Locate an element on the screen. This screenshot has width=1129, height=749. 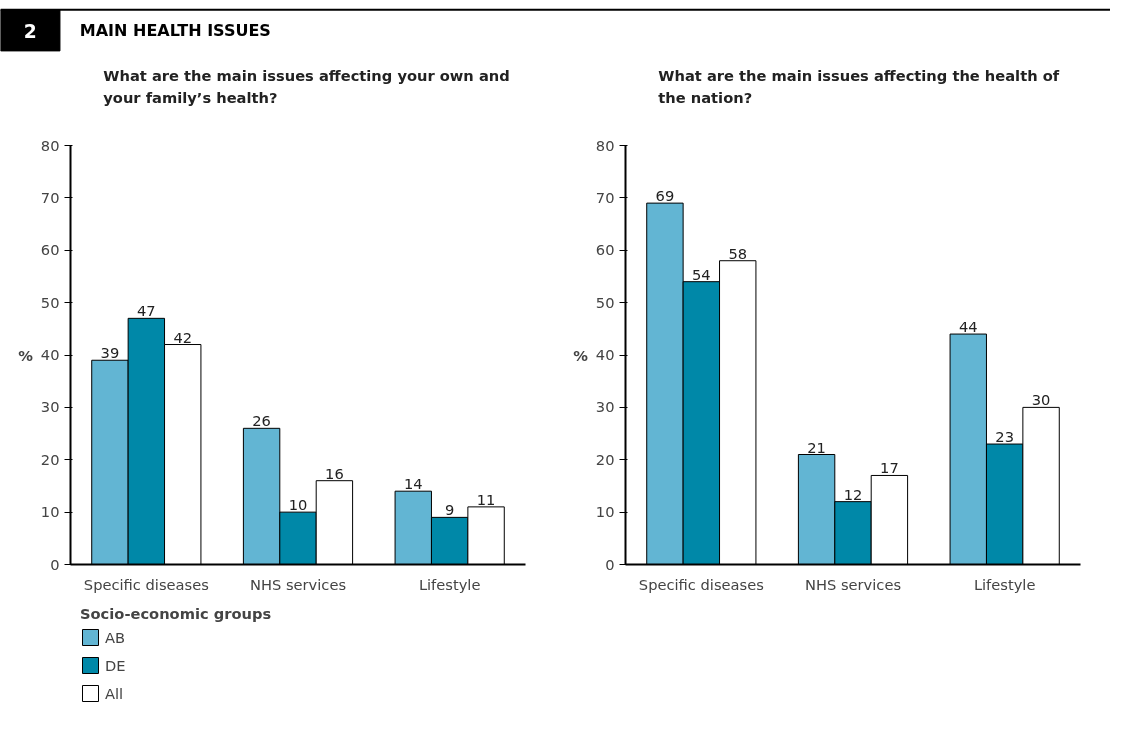
text: MAIN HEALTH ISSUES is located at coordinates (175, 31).